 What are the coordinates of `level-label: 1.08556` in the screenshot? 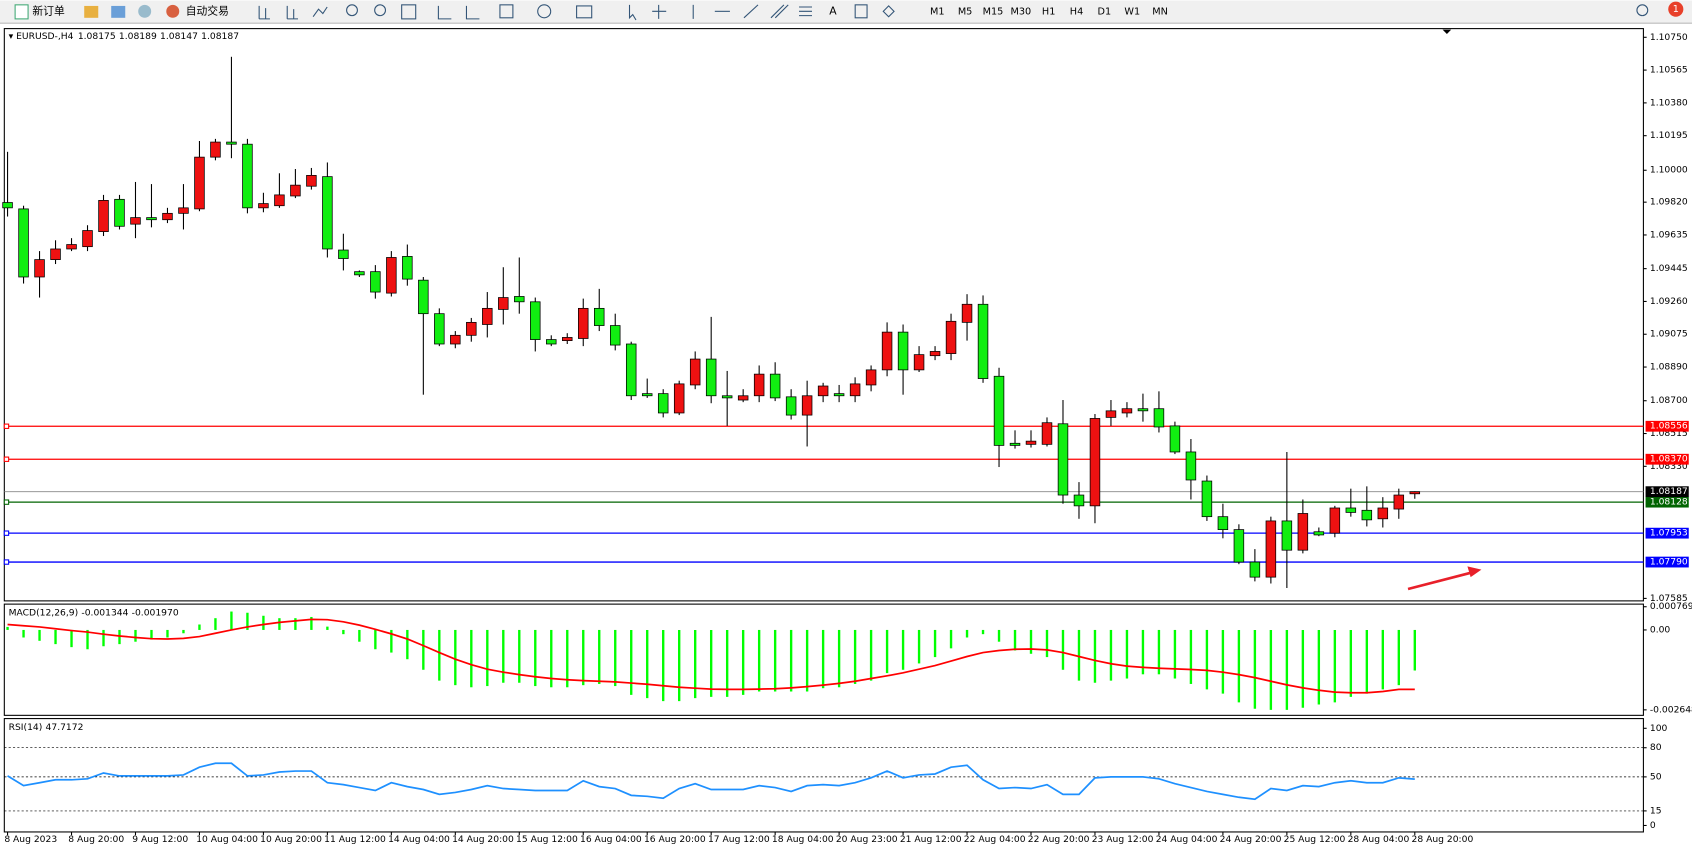 It's located at (1669, 426).